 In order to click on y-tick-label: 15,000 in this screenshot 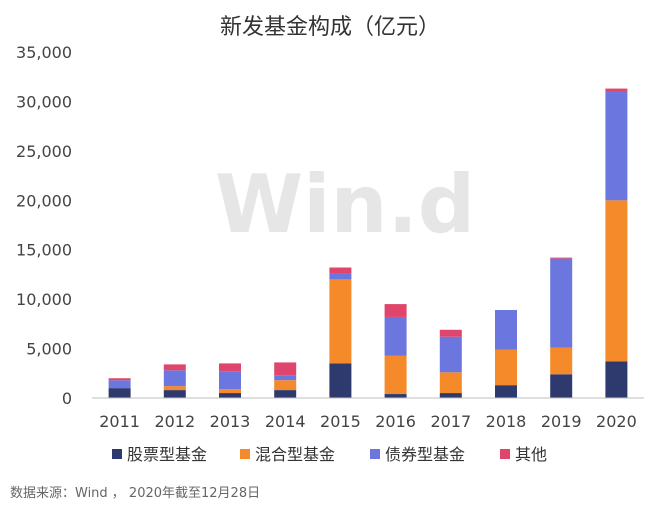, I will do `click(44, 250)`.